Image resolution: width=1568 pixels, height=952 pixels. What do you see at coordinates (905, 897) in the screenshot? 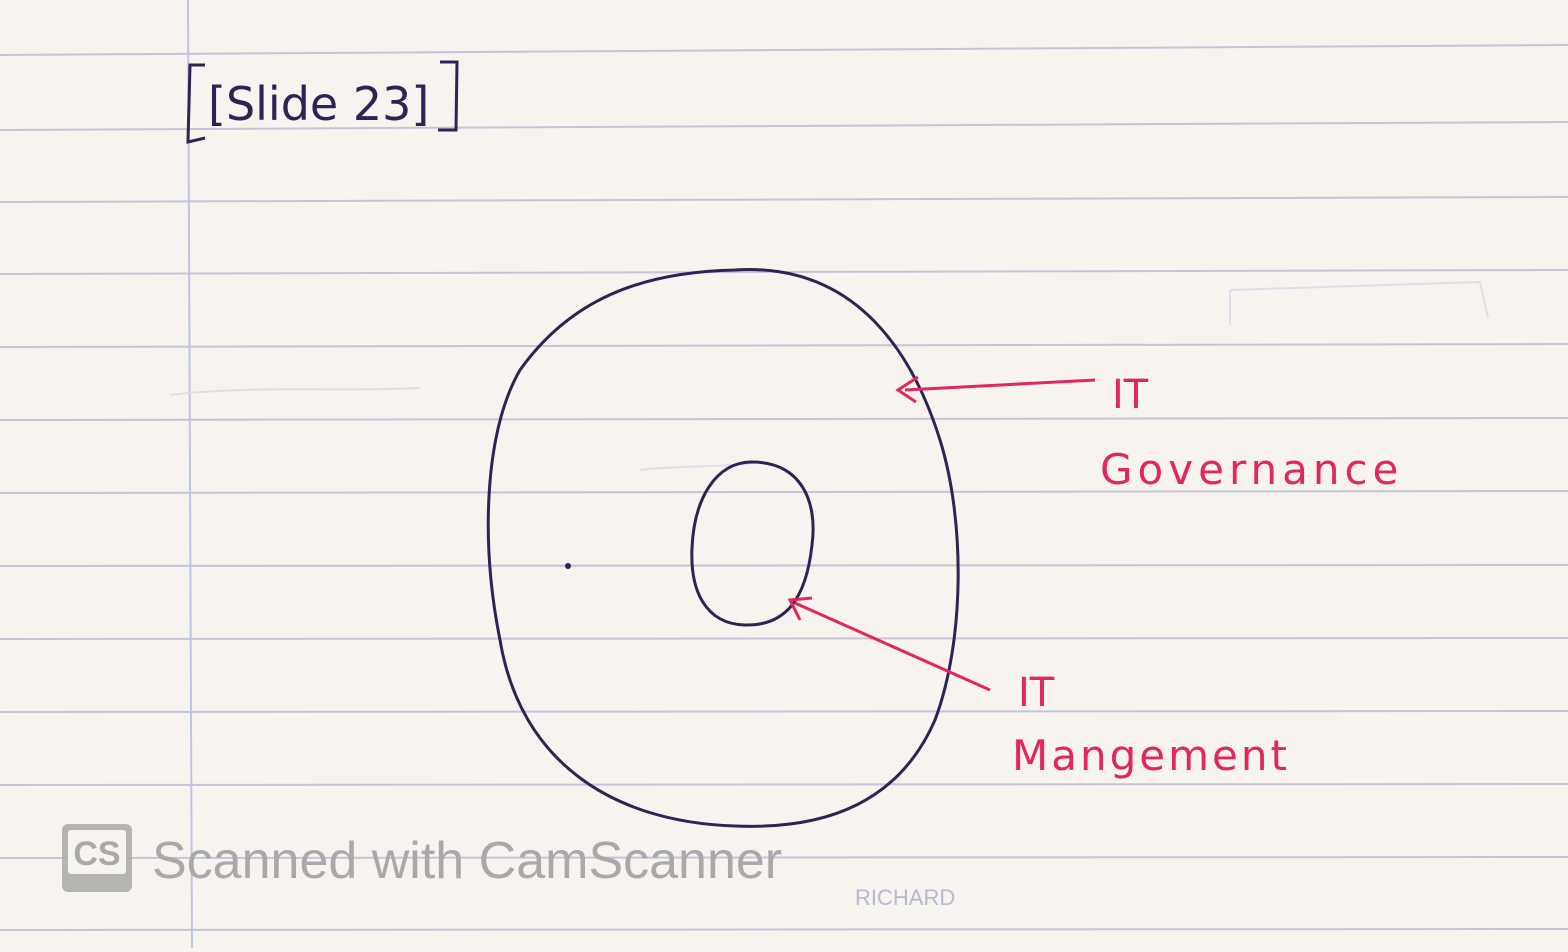
I see `notebook-brand: RICHARD` at bounding box center [905, 897].